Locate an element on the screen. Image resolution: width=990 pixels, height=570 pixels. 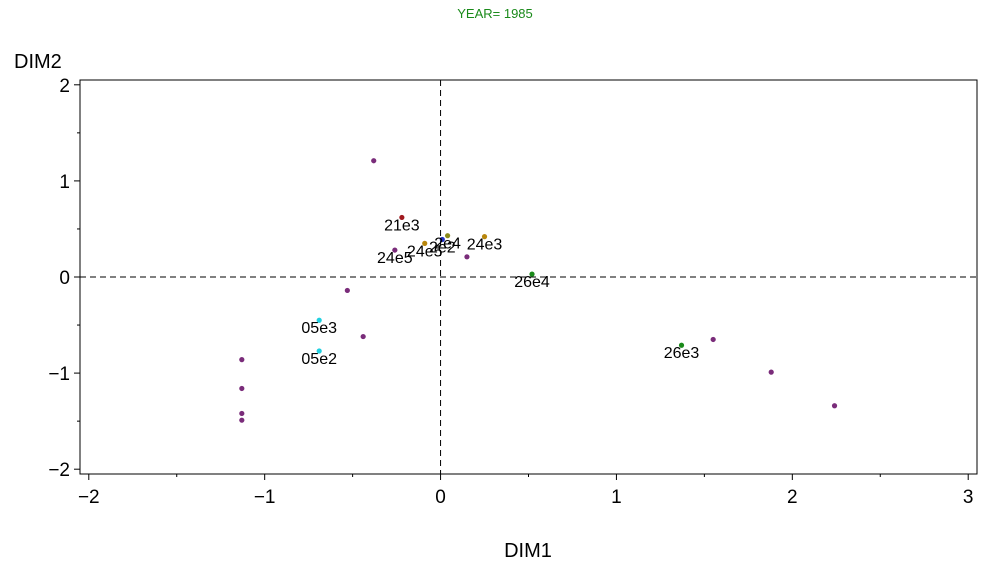
point-label: 24e3 is located at coordinates (485, 245).